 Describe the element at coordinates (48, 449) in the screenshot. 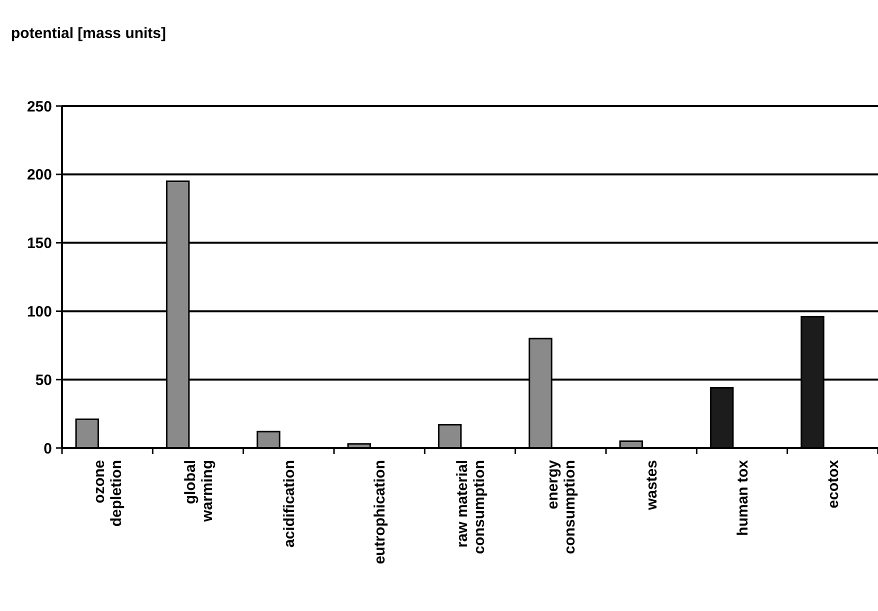

I see `y-tick-label: 0` at that location.